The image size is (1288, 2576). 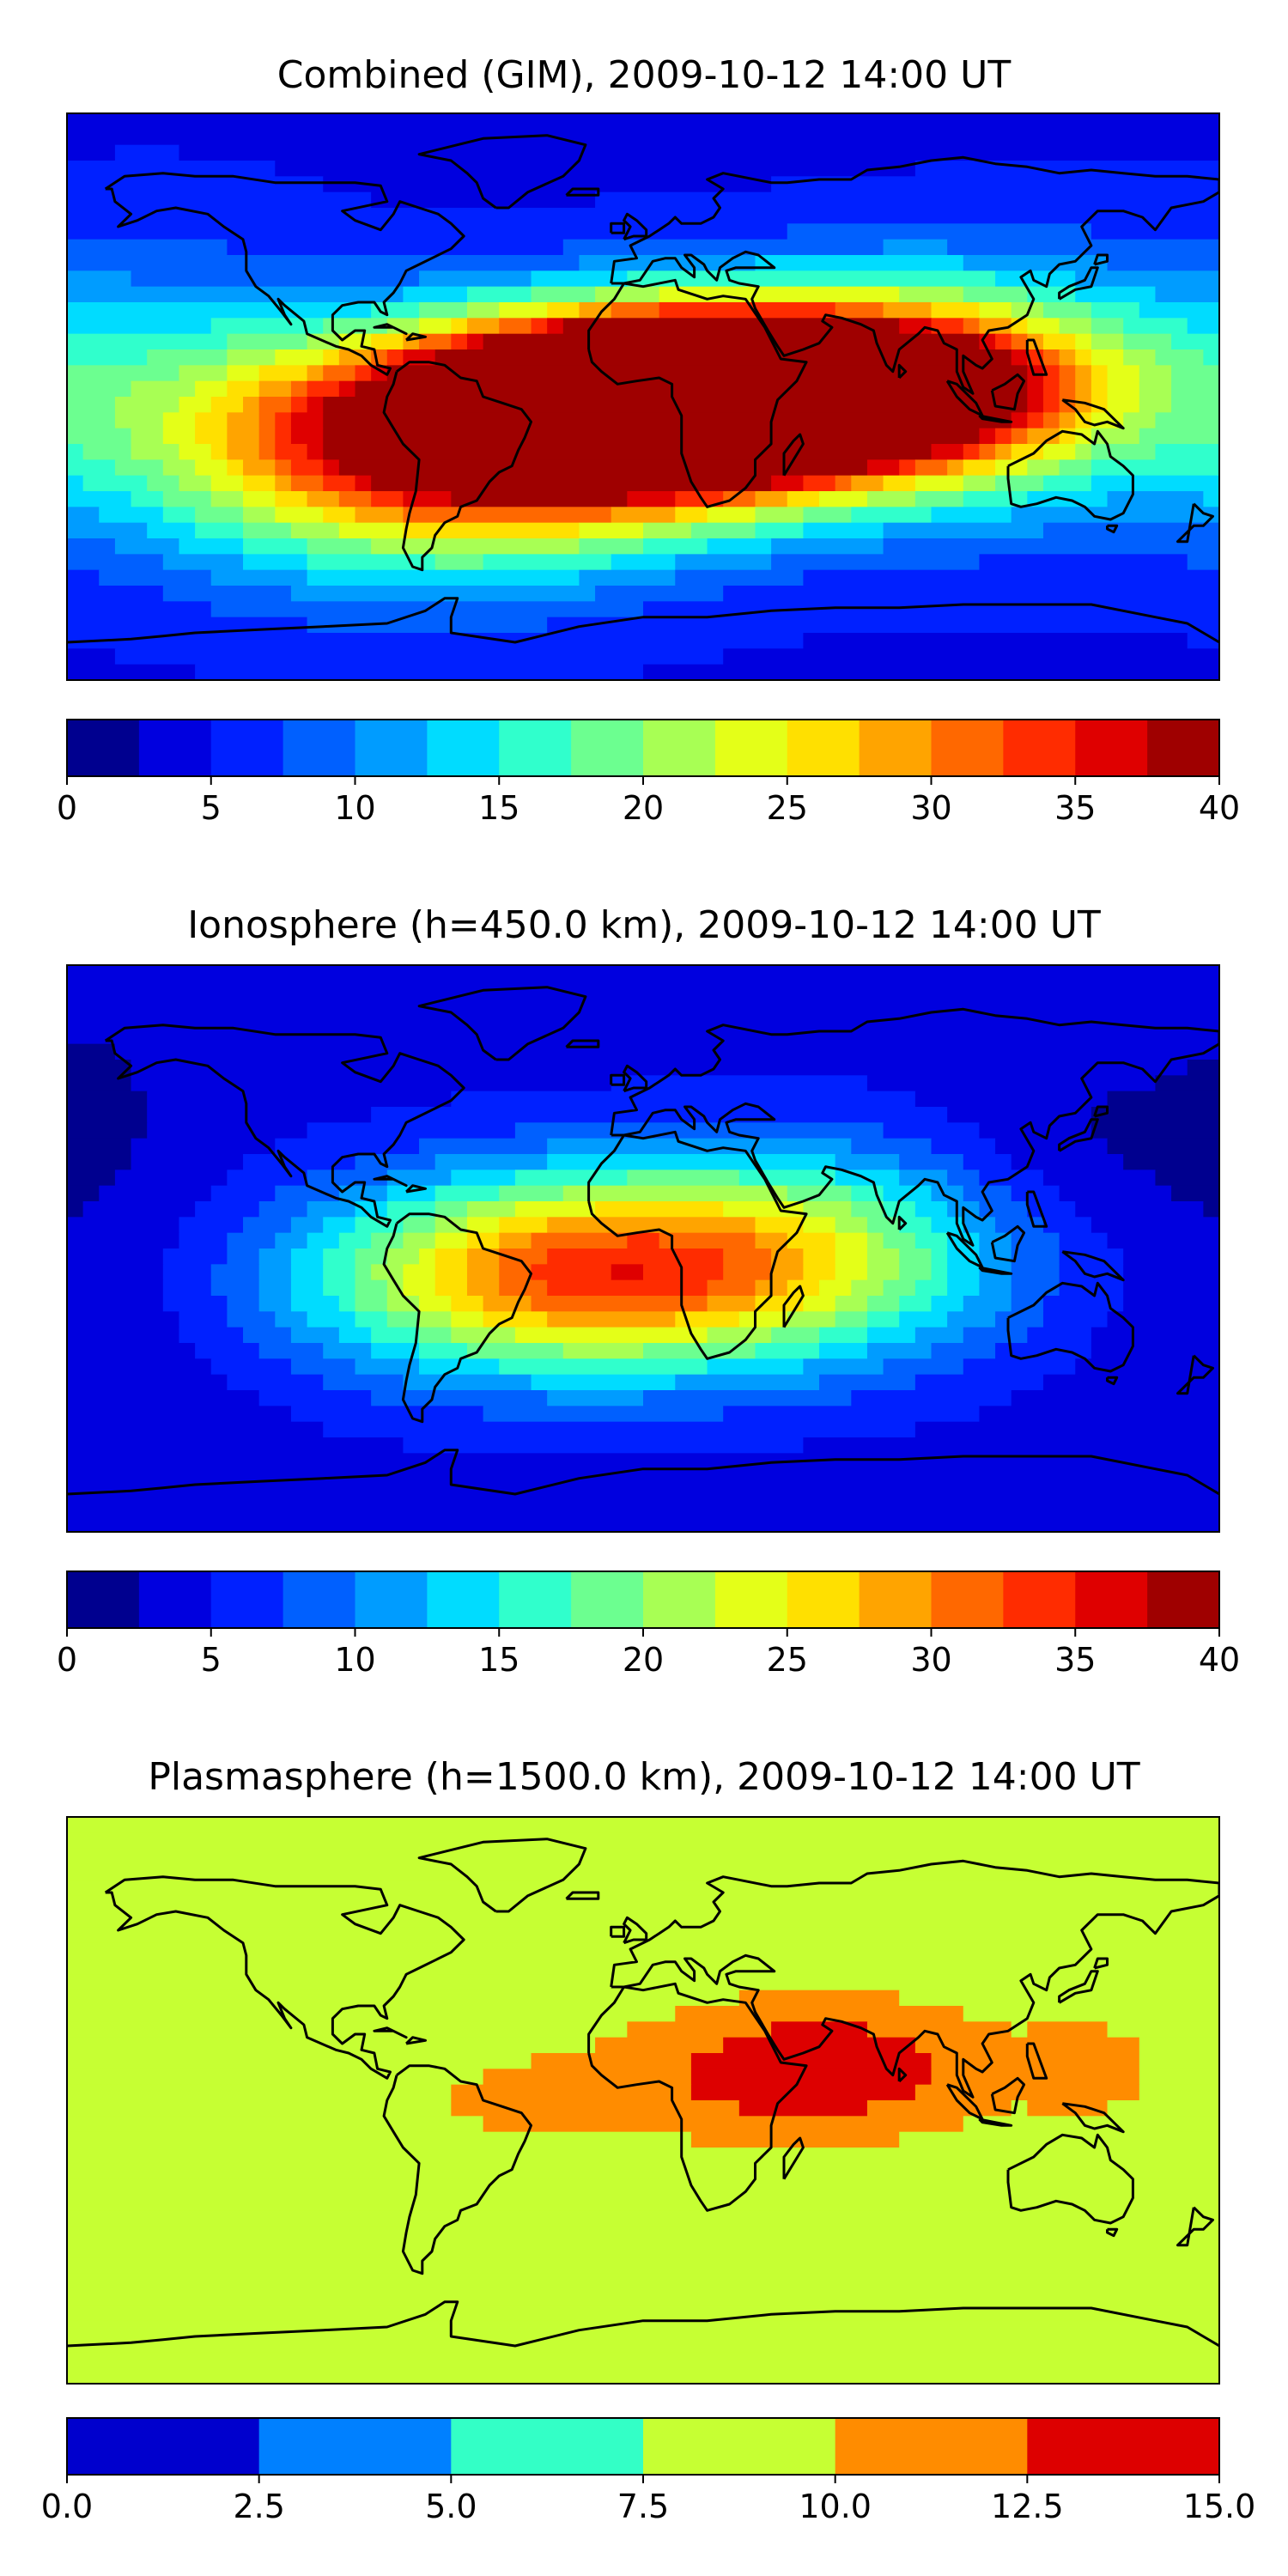 I want to click on colorbar-tick-label: 5.0, so click(x=451, y=2507).